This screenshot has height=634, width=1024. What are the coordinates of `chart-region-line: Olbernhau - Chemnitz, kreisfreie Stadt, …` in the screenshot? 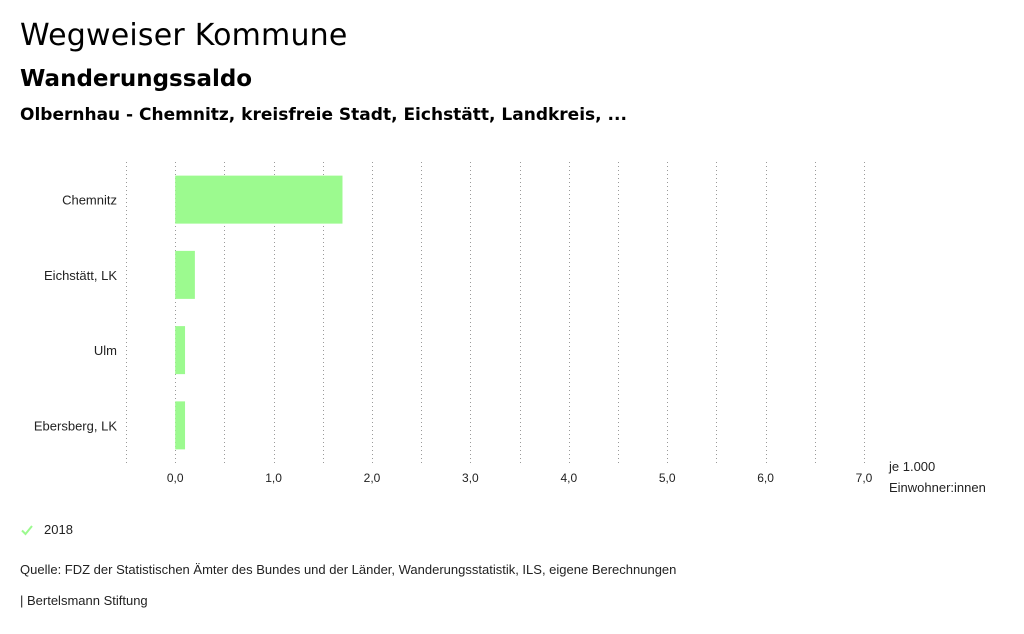 It's located at (323, 115).